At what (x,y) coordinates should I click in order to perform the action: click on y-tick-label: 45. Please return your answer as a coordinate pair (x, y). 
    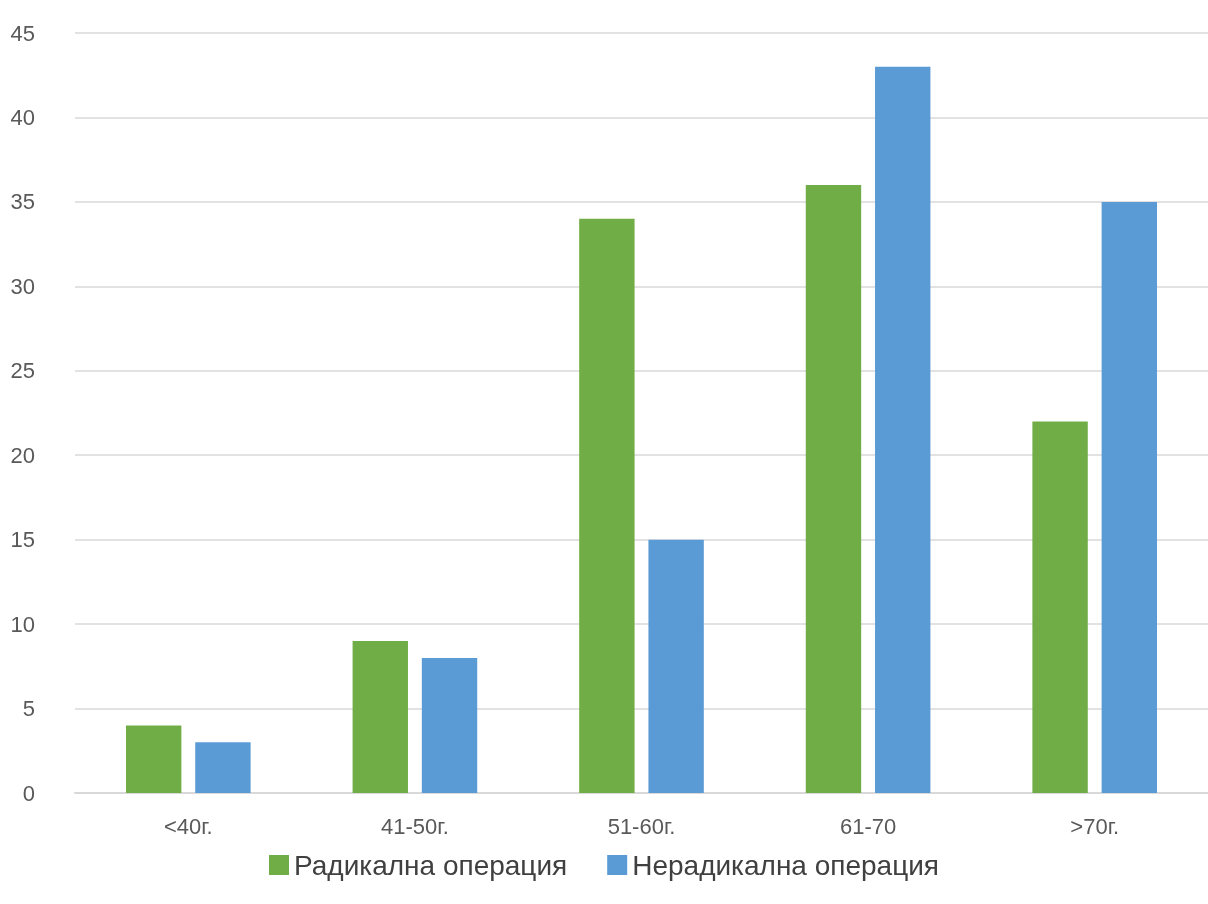
    Looking at the image, I should click on (22, 33).